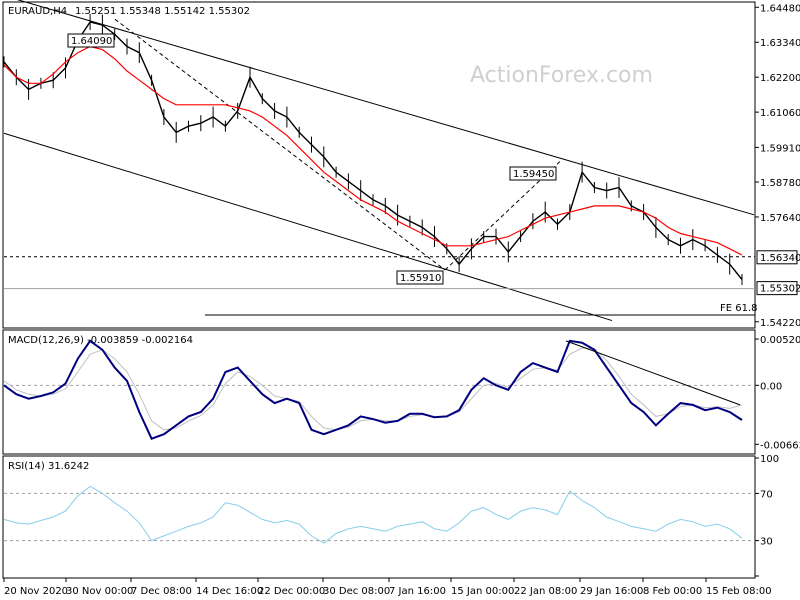  I want to click on label-159450: 1.59450, so click(533, 174).